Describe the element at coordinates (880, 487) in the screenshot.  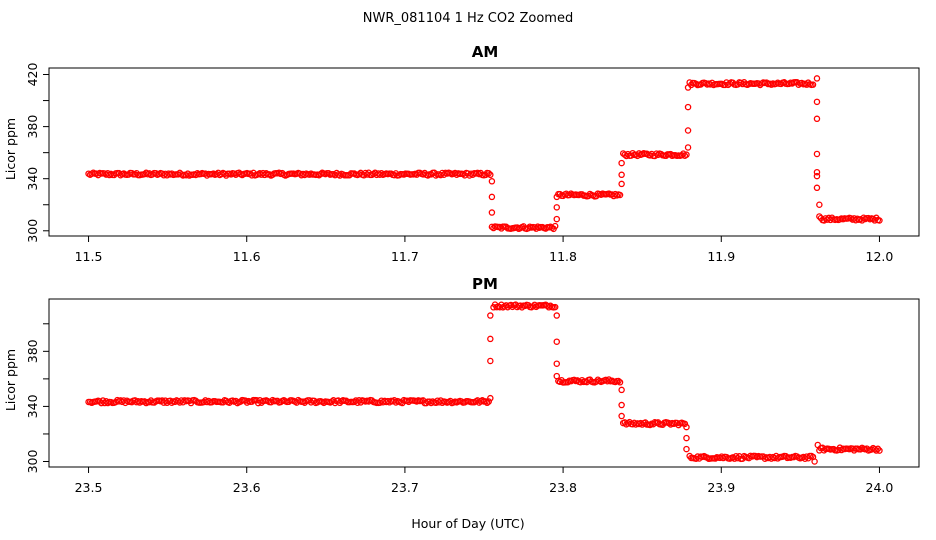
I see `pm-x-tick-label: 24.0` at that location.